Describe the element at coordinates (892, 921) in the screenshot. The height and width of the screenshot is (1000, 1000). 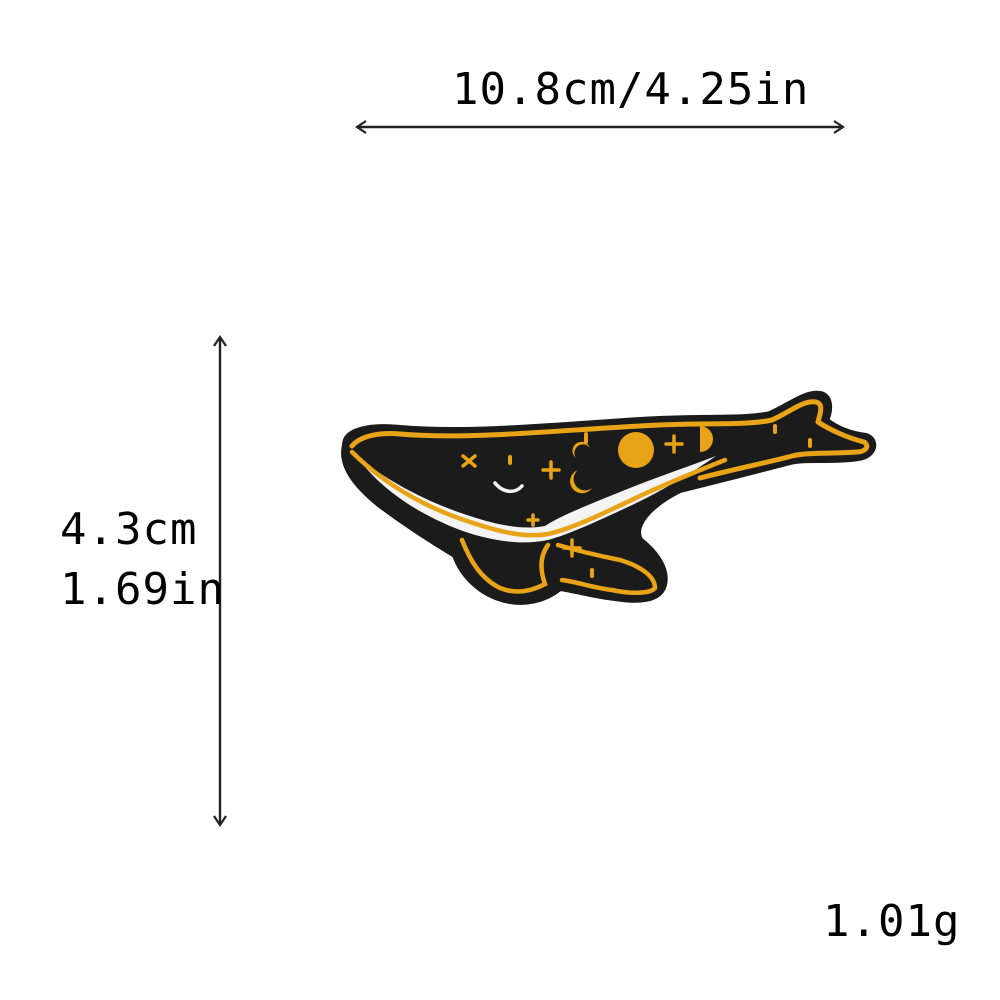
I see `weight-label: 1.01g` at that location.